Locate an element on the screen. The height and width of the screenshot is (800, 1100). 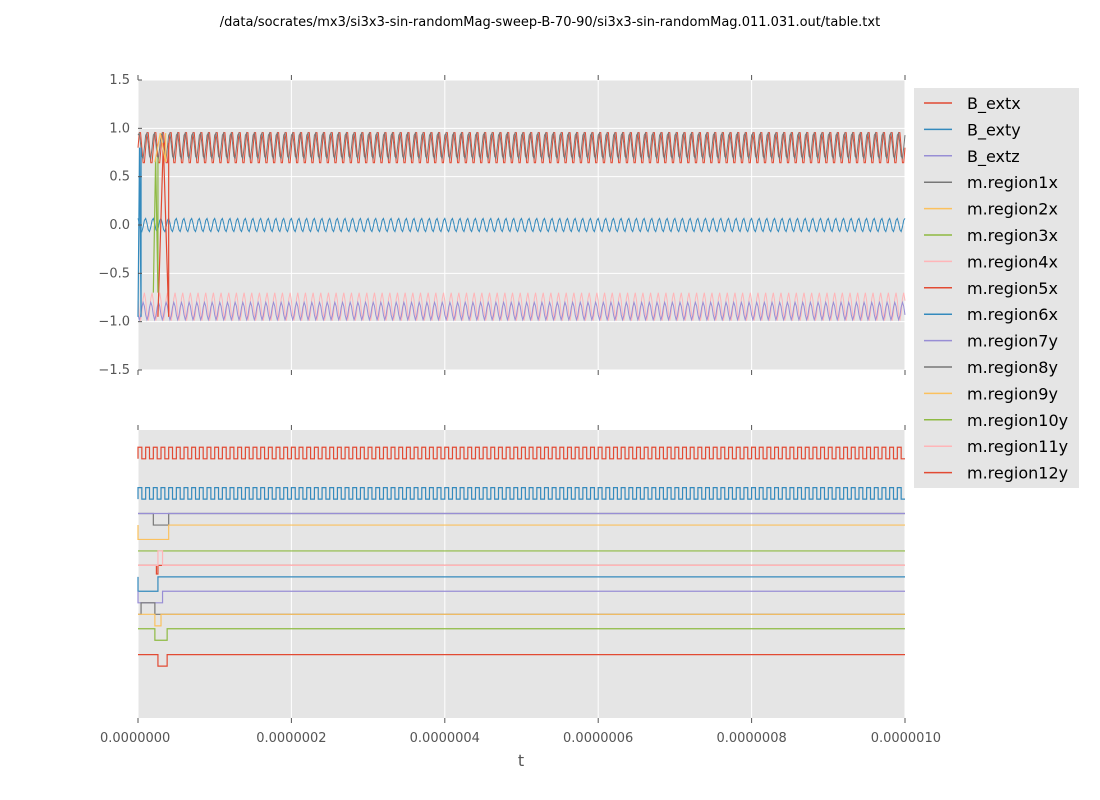
top-y-axis: 1.5 1.0 0.5 0.0 −0.5 −1.0 −1.5 is located at coordinates (120, 225).